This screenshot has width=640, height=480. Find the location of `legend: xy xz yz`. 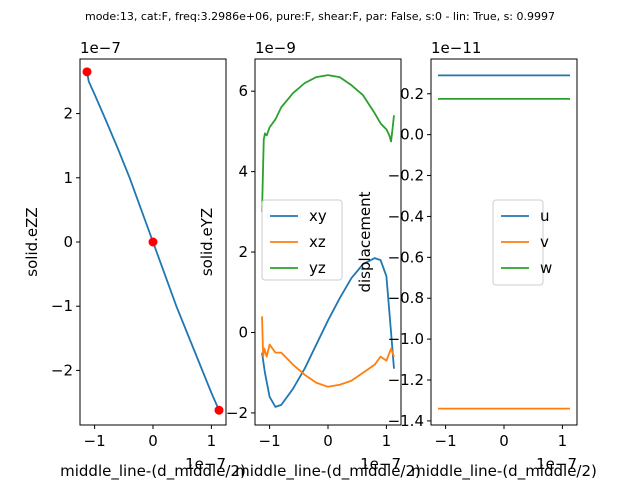

legend: xy xz yz is located at coordinates (302, 240).